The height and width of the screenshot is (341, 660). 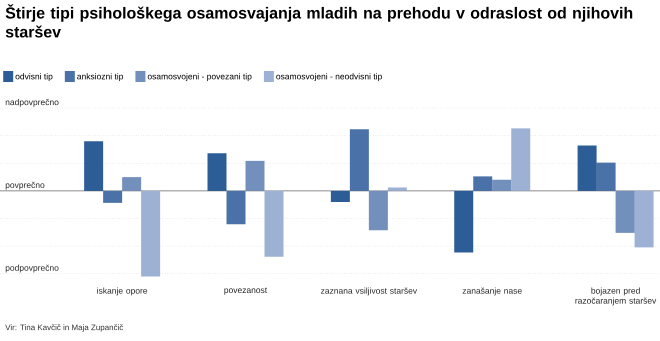 What do you see at coordinates (492, 292) in the screenshot?
I see `x-tick-label: zanašanje nase` at bounding box center [492, 292].